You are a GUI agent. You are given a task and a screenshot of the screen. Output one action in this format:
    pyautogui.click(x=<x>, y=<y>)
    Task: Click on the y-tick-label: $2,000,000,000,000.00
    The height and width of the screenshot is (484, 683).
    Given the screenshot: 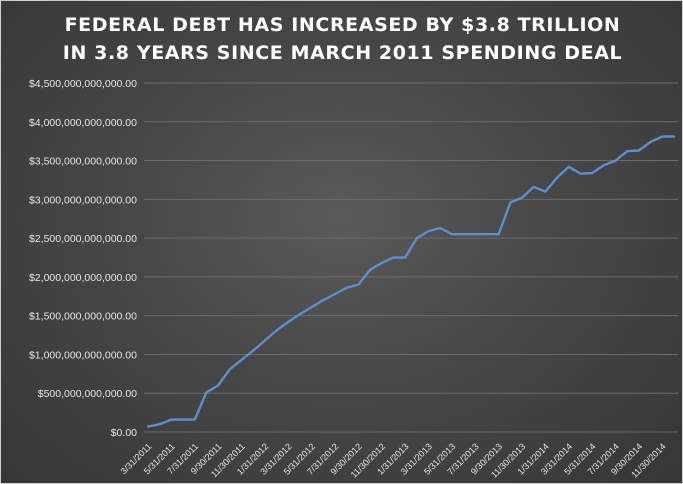 What is the action you would take?
    pyautogui.click(x=83, y=278)
    